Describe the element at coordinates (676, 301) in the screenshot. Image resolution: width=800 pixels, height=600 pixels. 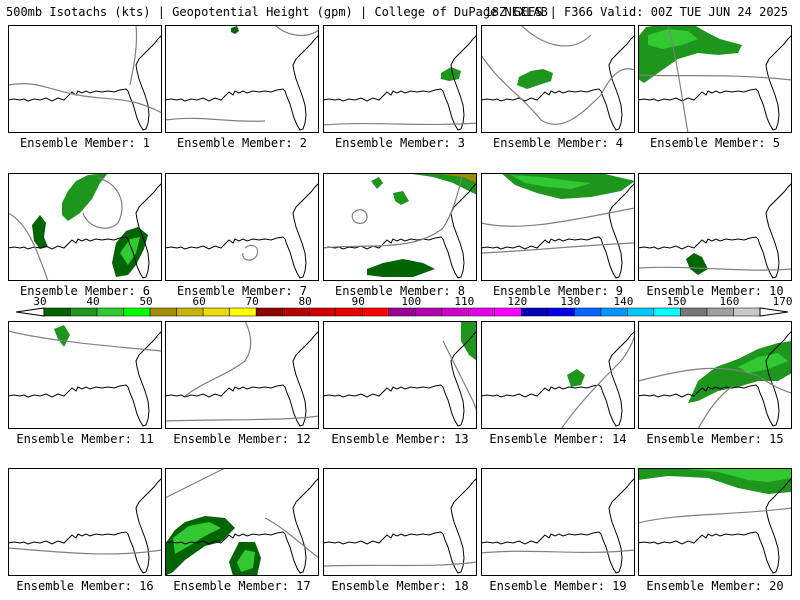
I see `colorbar-tick-label: 150` at that location.